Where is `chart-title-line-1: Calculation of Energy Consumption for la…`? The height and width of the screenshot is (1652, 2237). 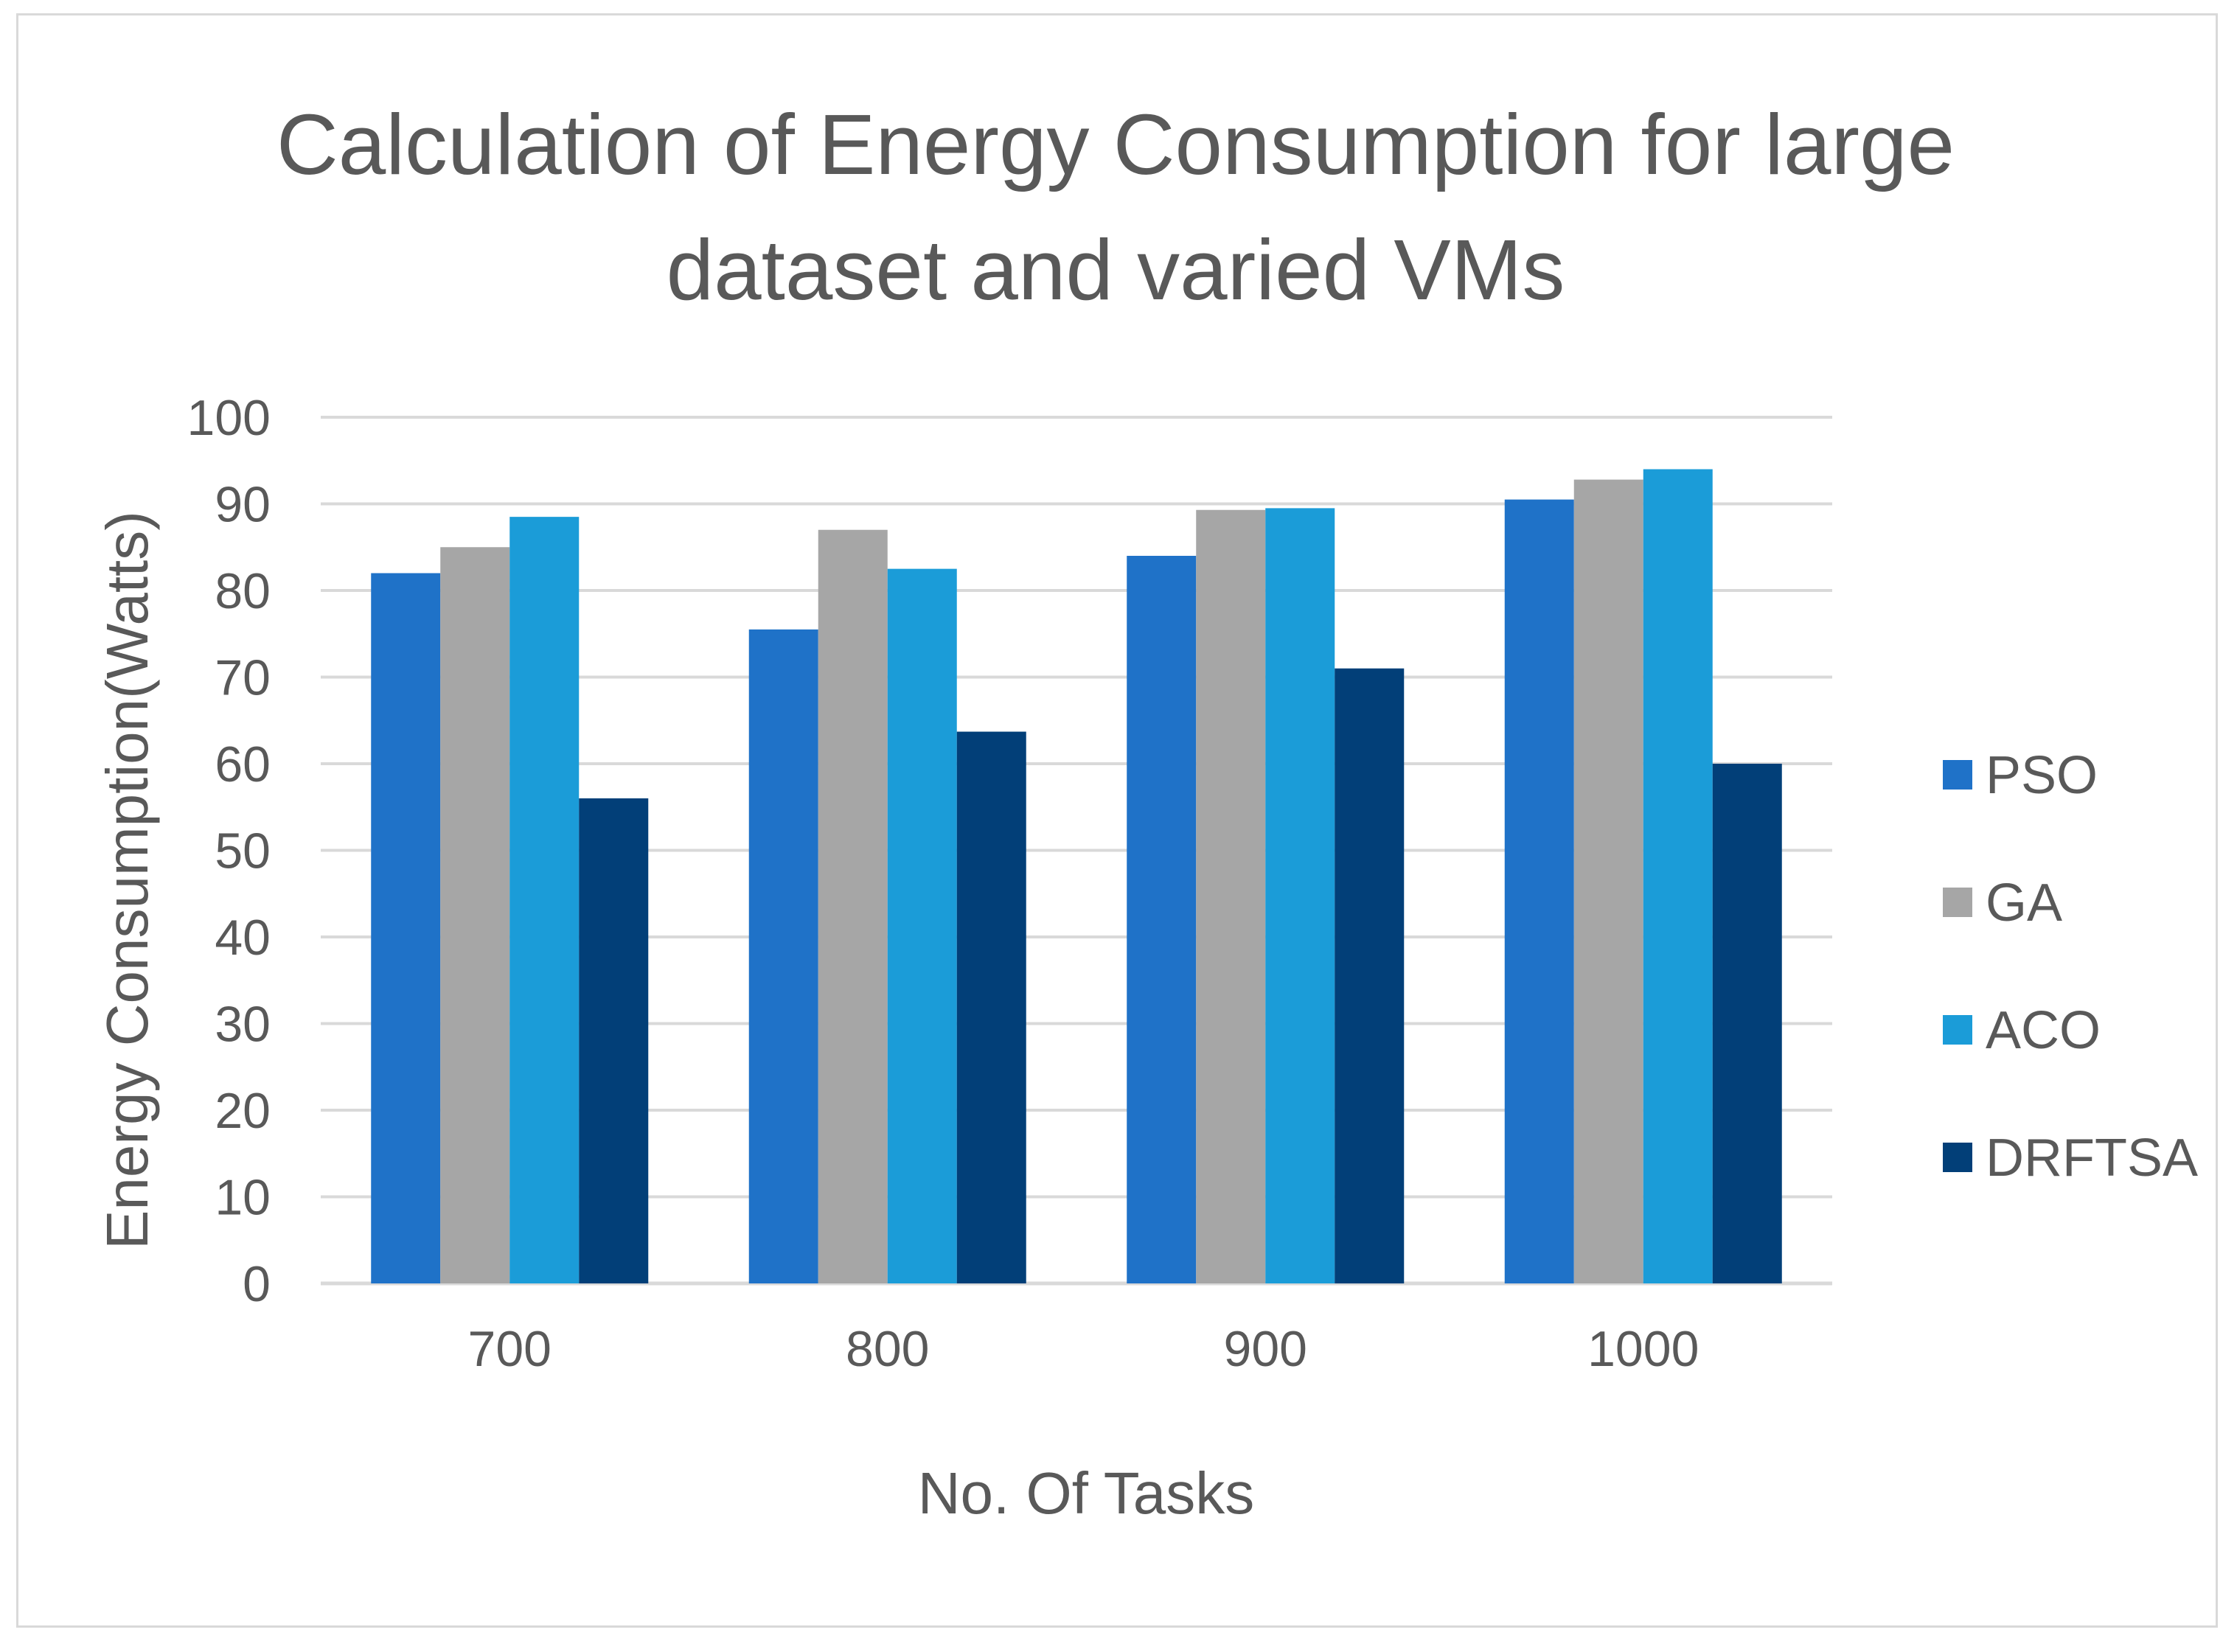
chart-title-line-1: Calculation of Energy Consumption for la… is located at coordinates (1115, 144).